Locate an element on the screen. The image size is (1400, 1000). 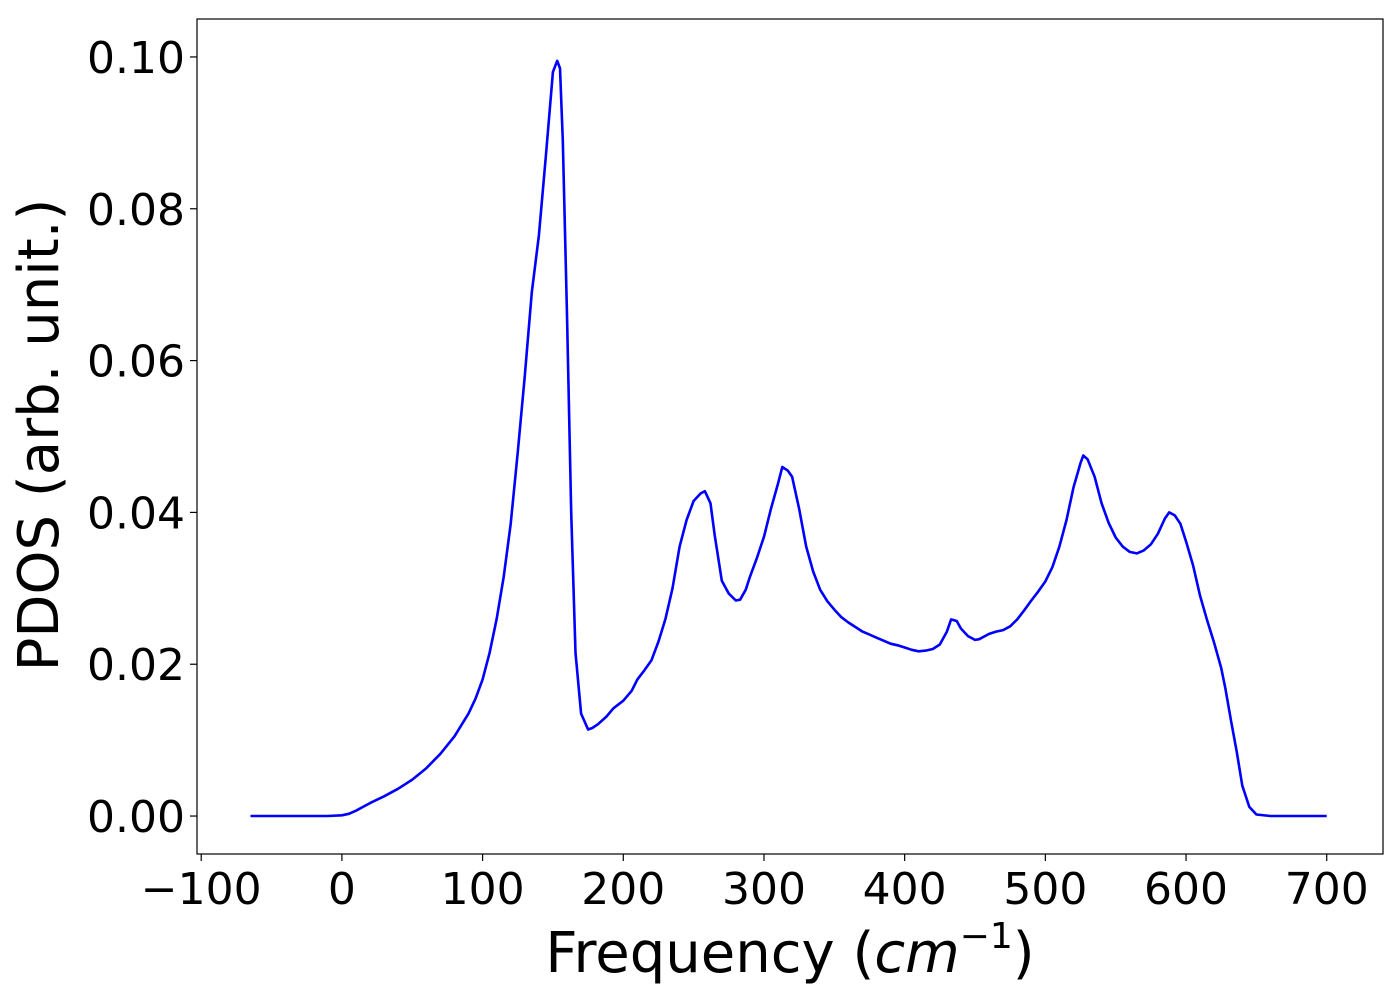
x-tick-label: −100 is located at coordinates (201, 889).